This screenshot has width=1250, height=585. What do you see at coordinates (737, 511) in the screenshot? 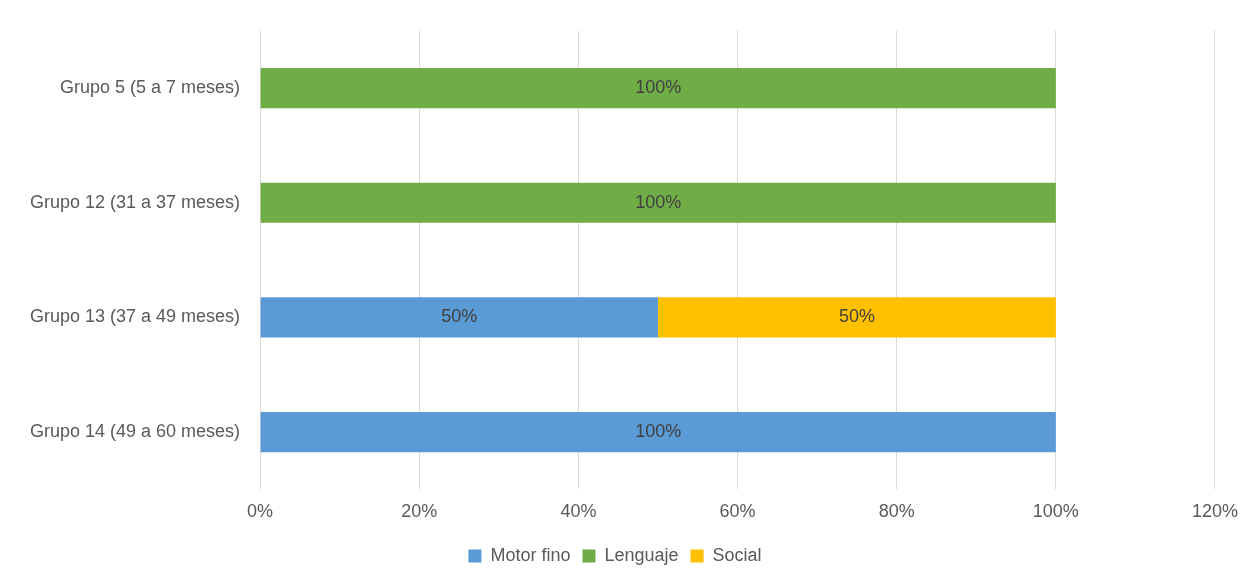
I see `x-tick-label: 60%` at bounding box center [737, 511].